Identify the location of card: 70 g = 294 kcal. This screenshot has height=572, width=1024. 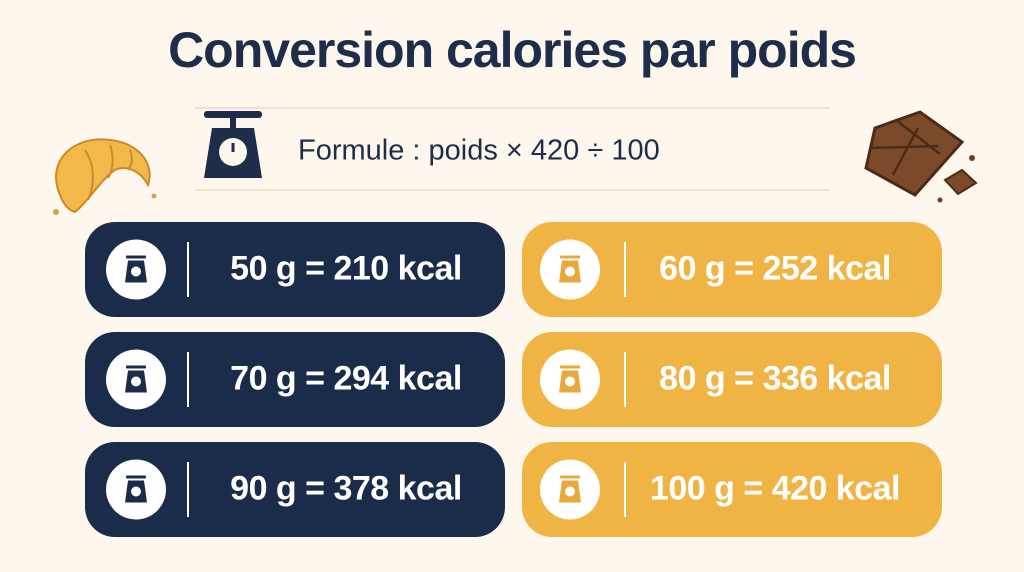
(295, 379).